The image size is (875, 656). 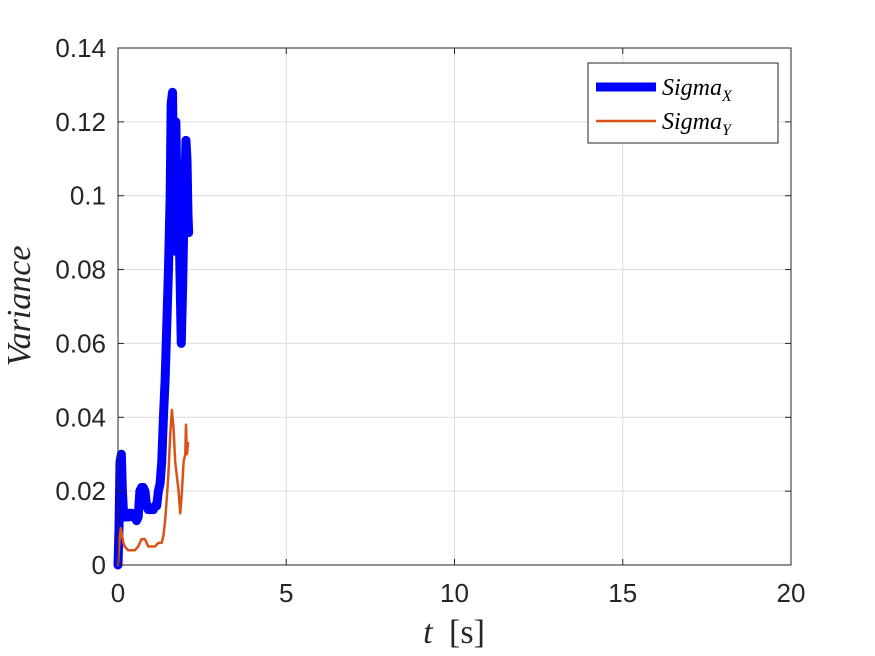 I want to click on y-tick-label: 0.02, so click(x=80, y=491).